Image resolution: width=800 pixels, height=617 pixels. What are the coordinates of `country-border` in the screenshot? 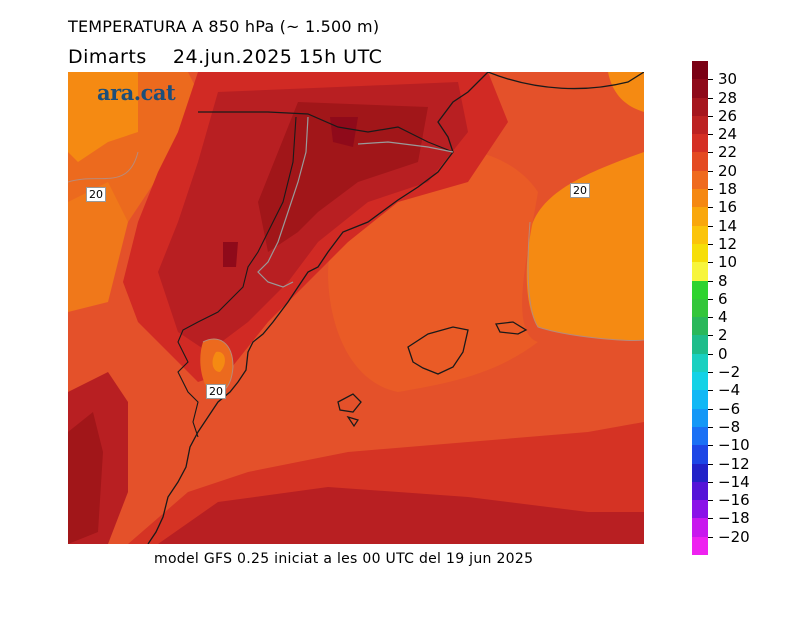 It's located at (326, 132).